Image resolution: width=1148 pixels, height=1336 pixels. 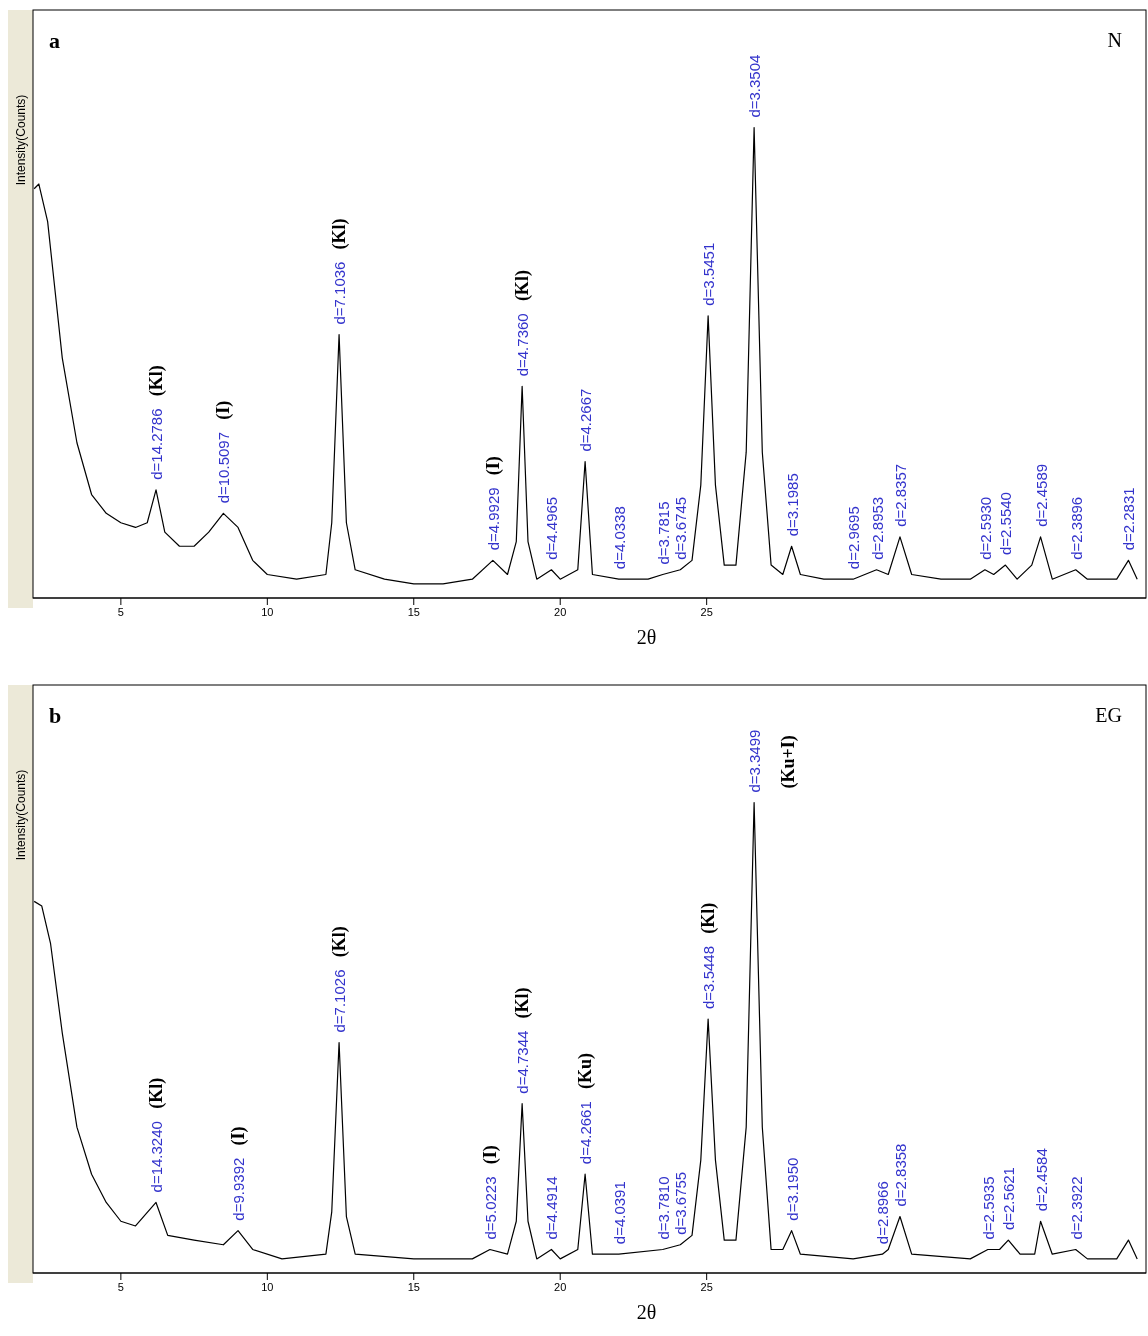 I want to click on annotation: d=2.9695, so click(x=854, y=538).